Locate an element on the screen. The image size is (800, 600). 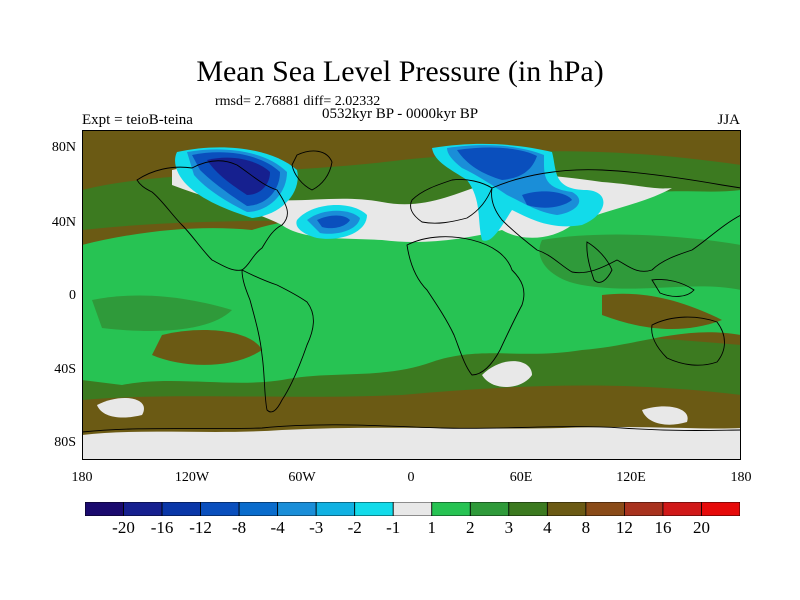
colorbar is located at coordinates (412, 509).